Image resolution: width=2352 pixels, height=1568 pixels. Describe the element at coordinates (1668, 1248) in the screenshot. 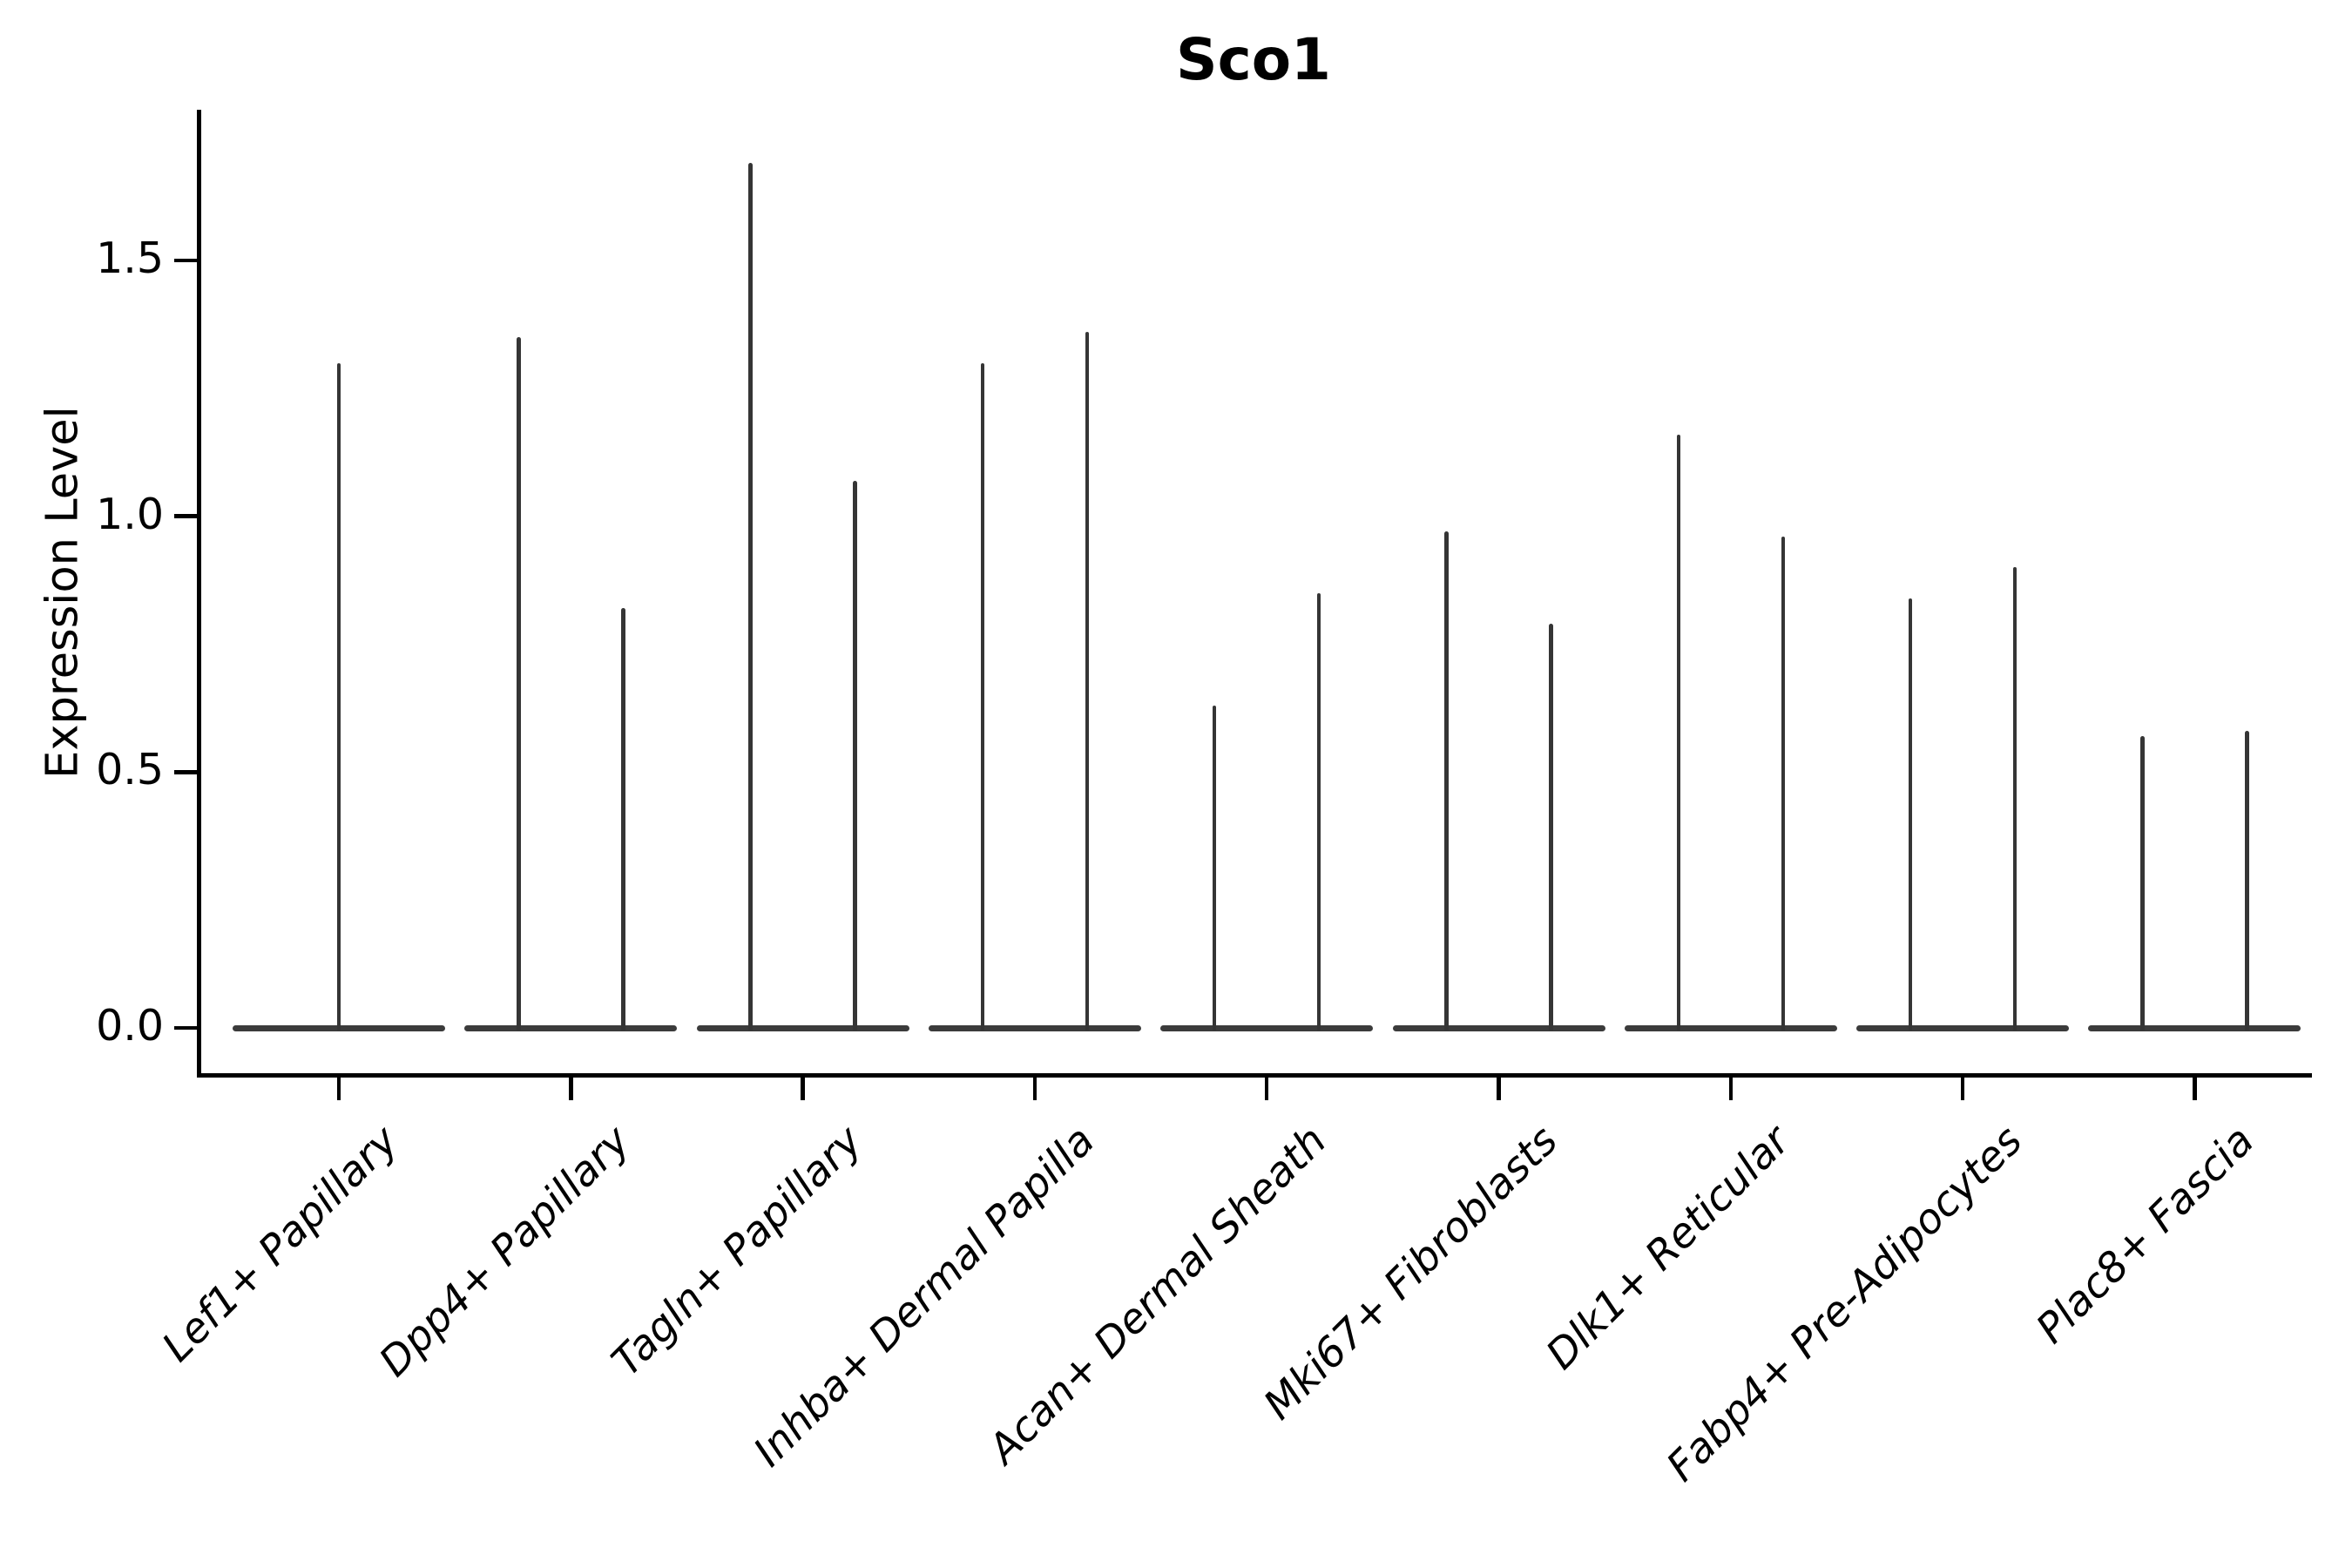

I see `x-tick-label: Dlk1+ Reticular` at that location.